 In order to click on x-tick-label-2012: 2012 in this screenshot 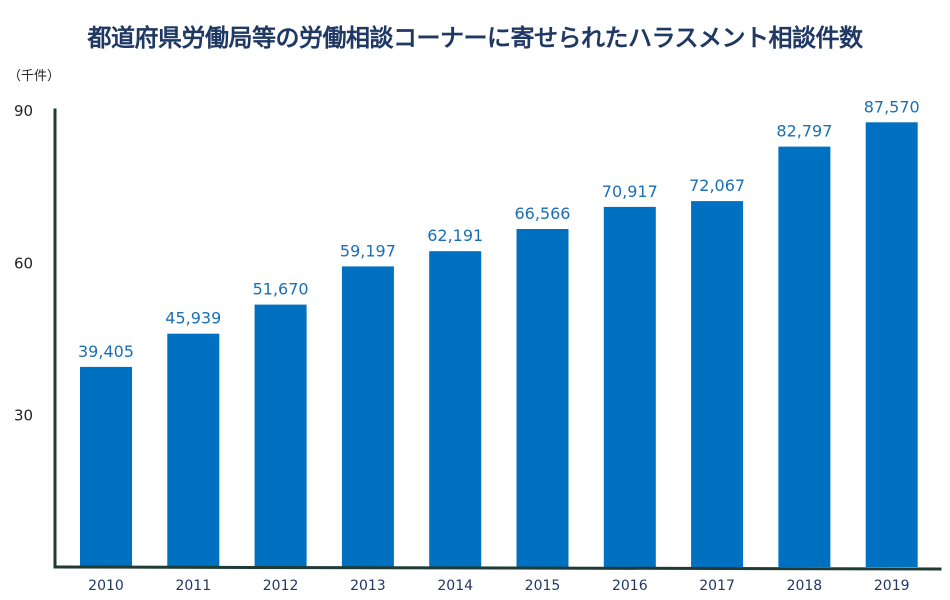, I will do `click(281, 586)`.